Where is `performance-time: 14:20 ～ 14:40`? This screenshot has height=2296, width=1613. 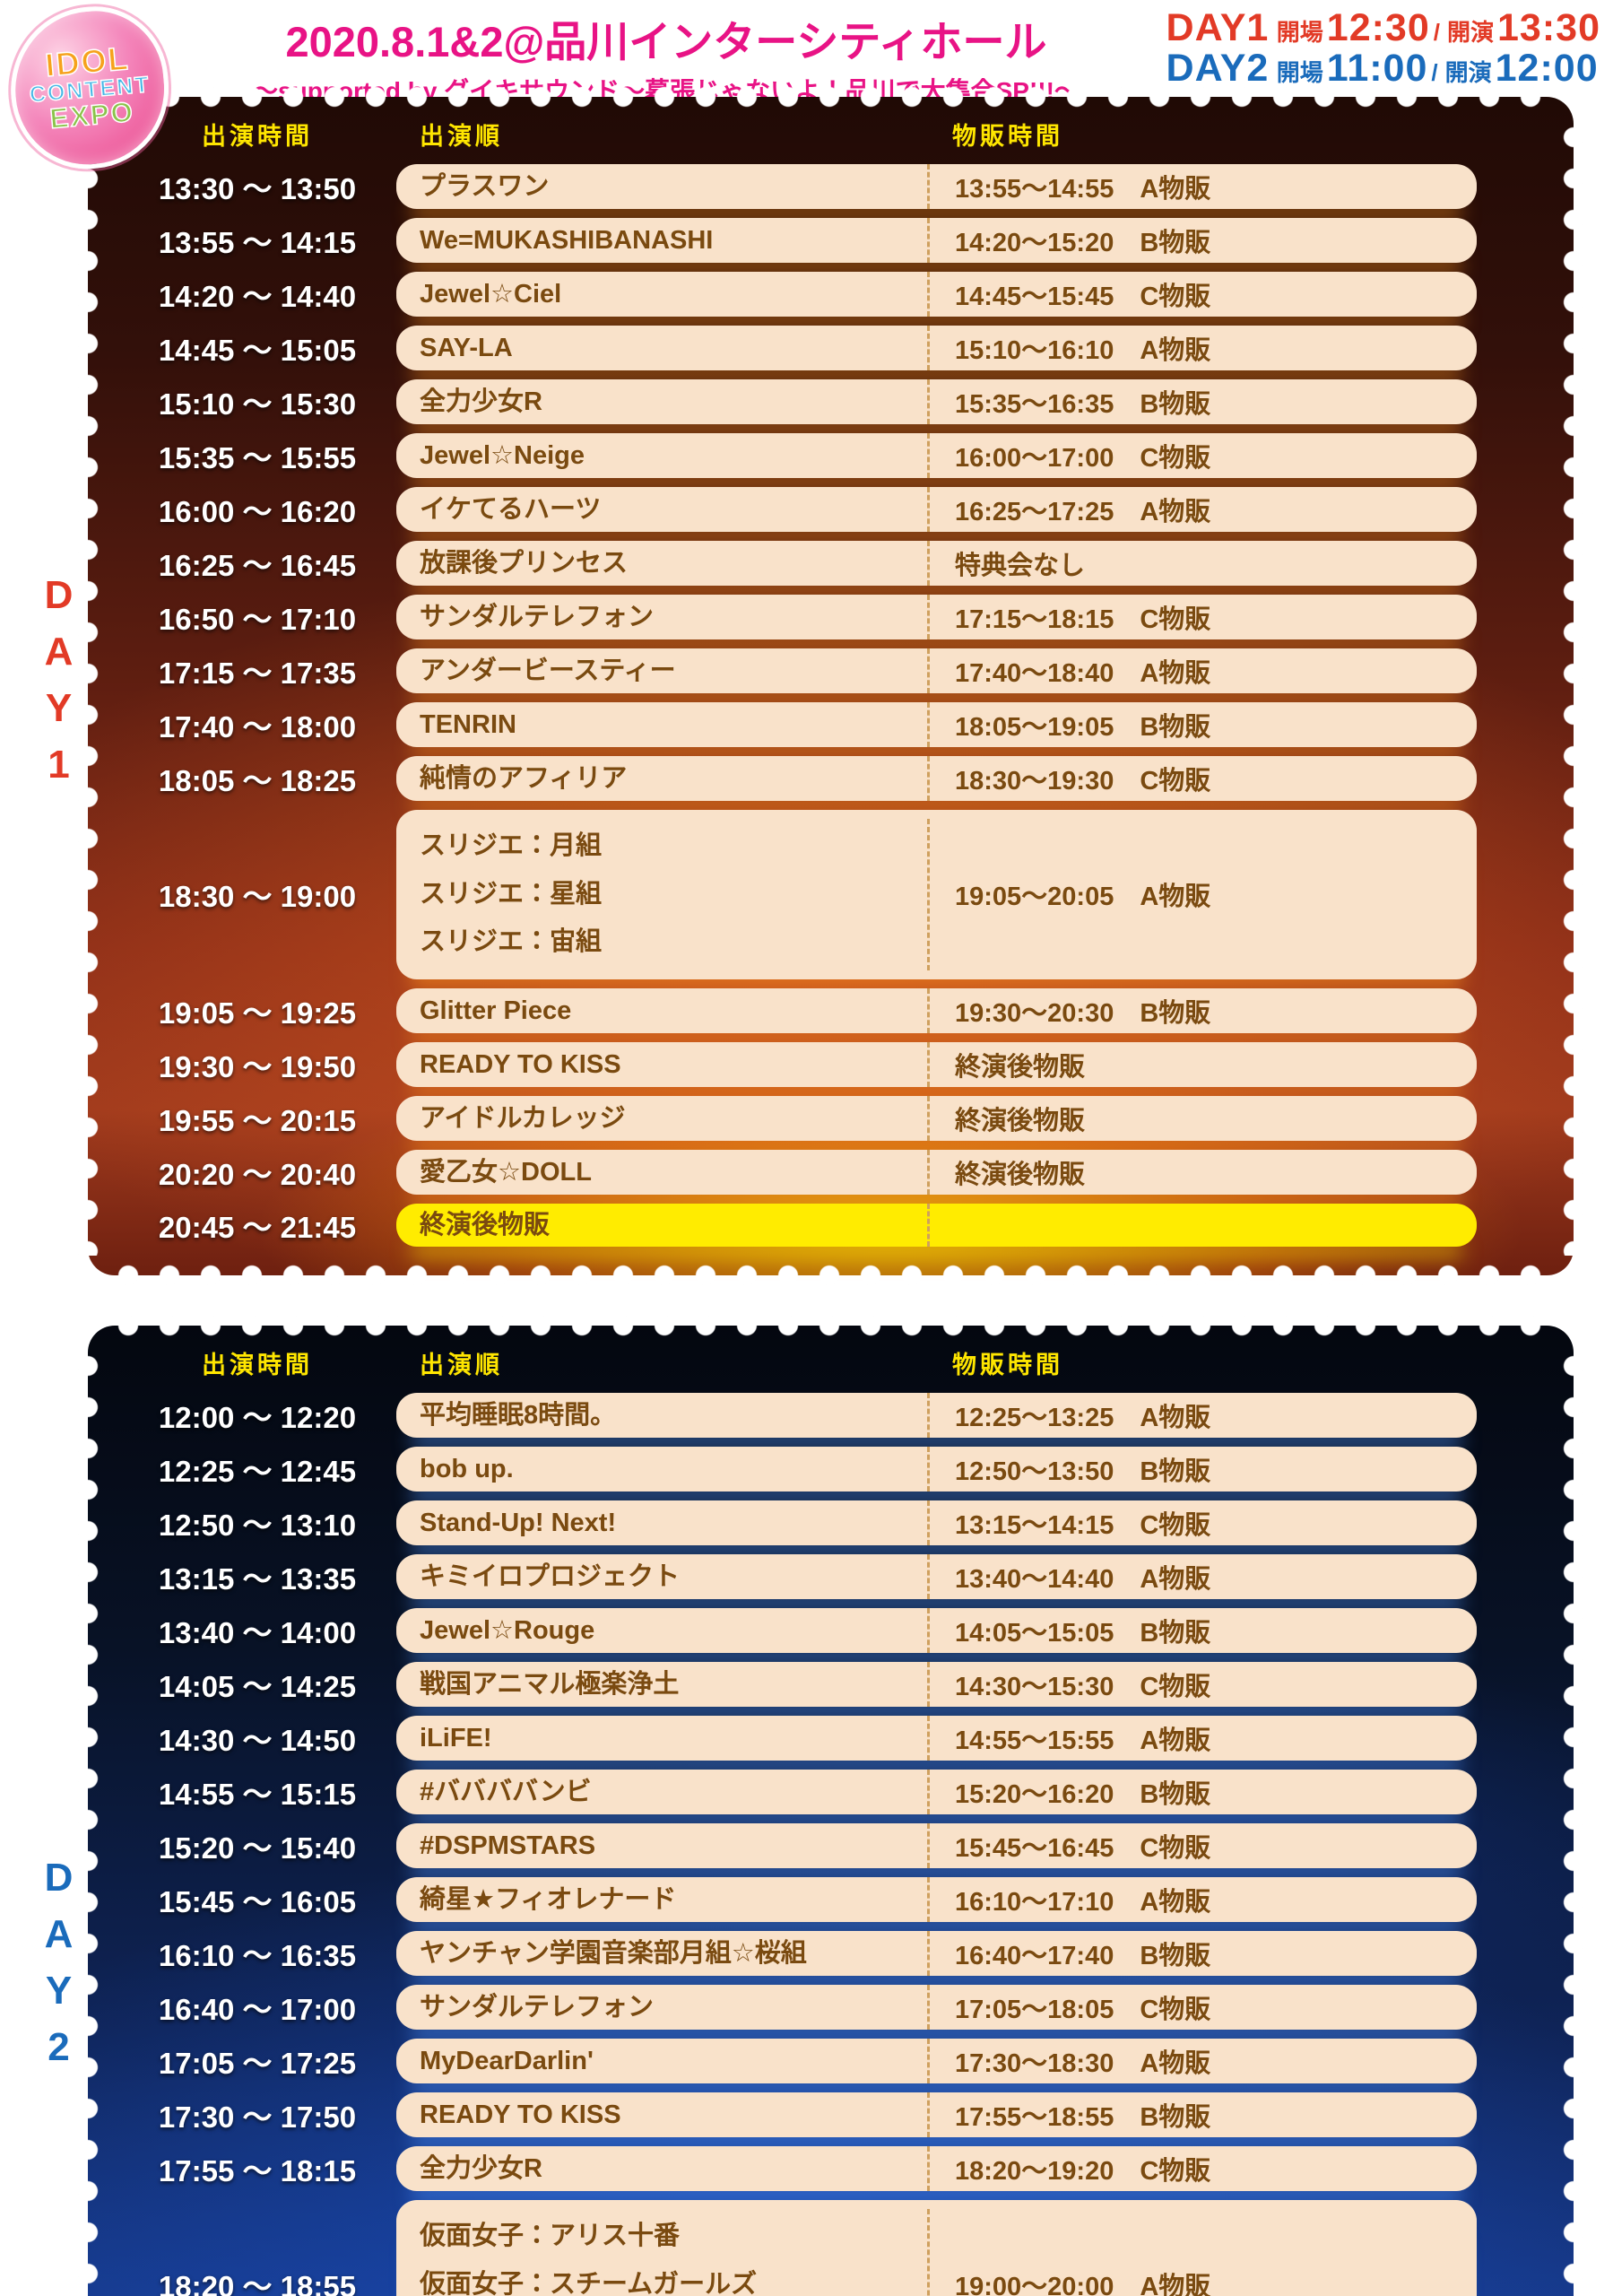 performance-time: 14:20 ～ 14:40 is located at coordinates (257, 296).